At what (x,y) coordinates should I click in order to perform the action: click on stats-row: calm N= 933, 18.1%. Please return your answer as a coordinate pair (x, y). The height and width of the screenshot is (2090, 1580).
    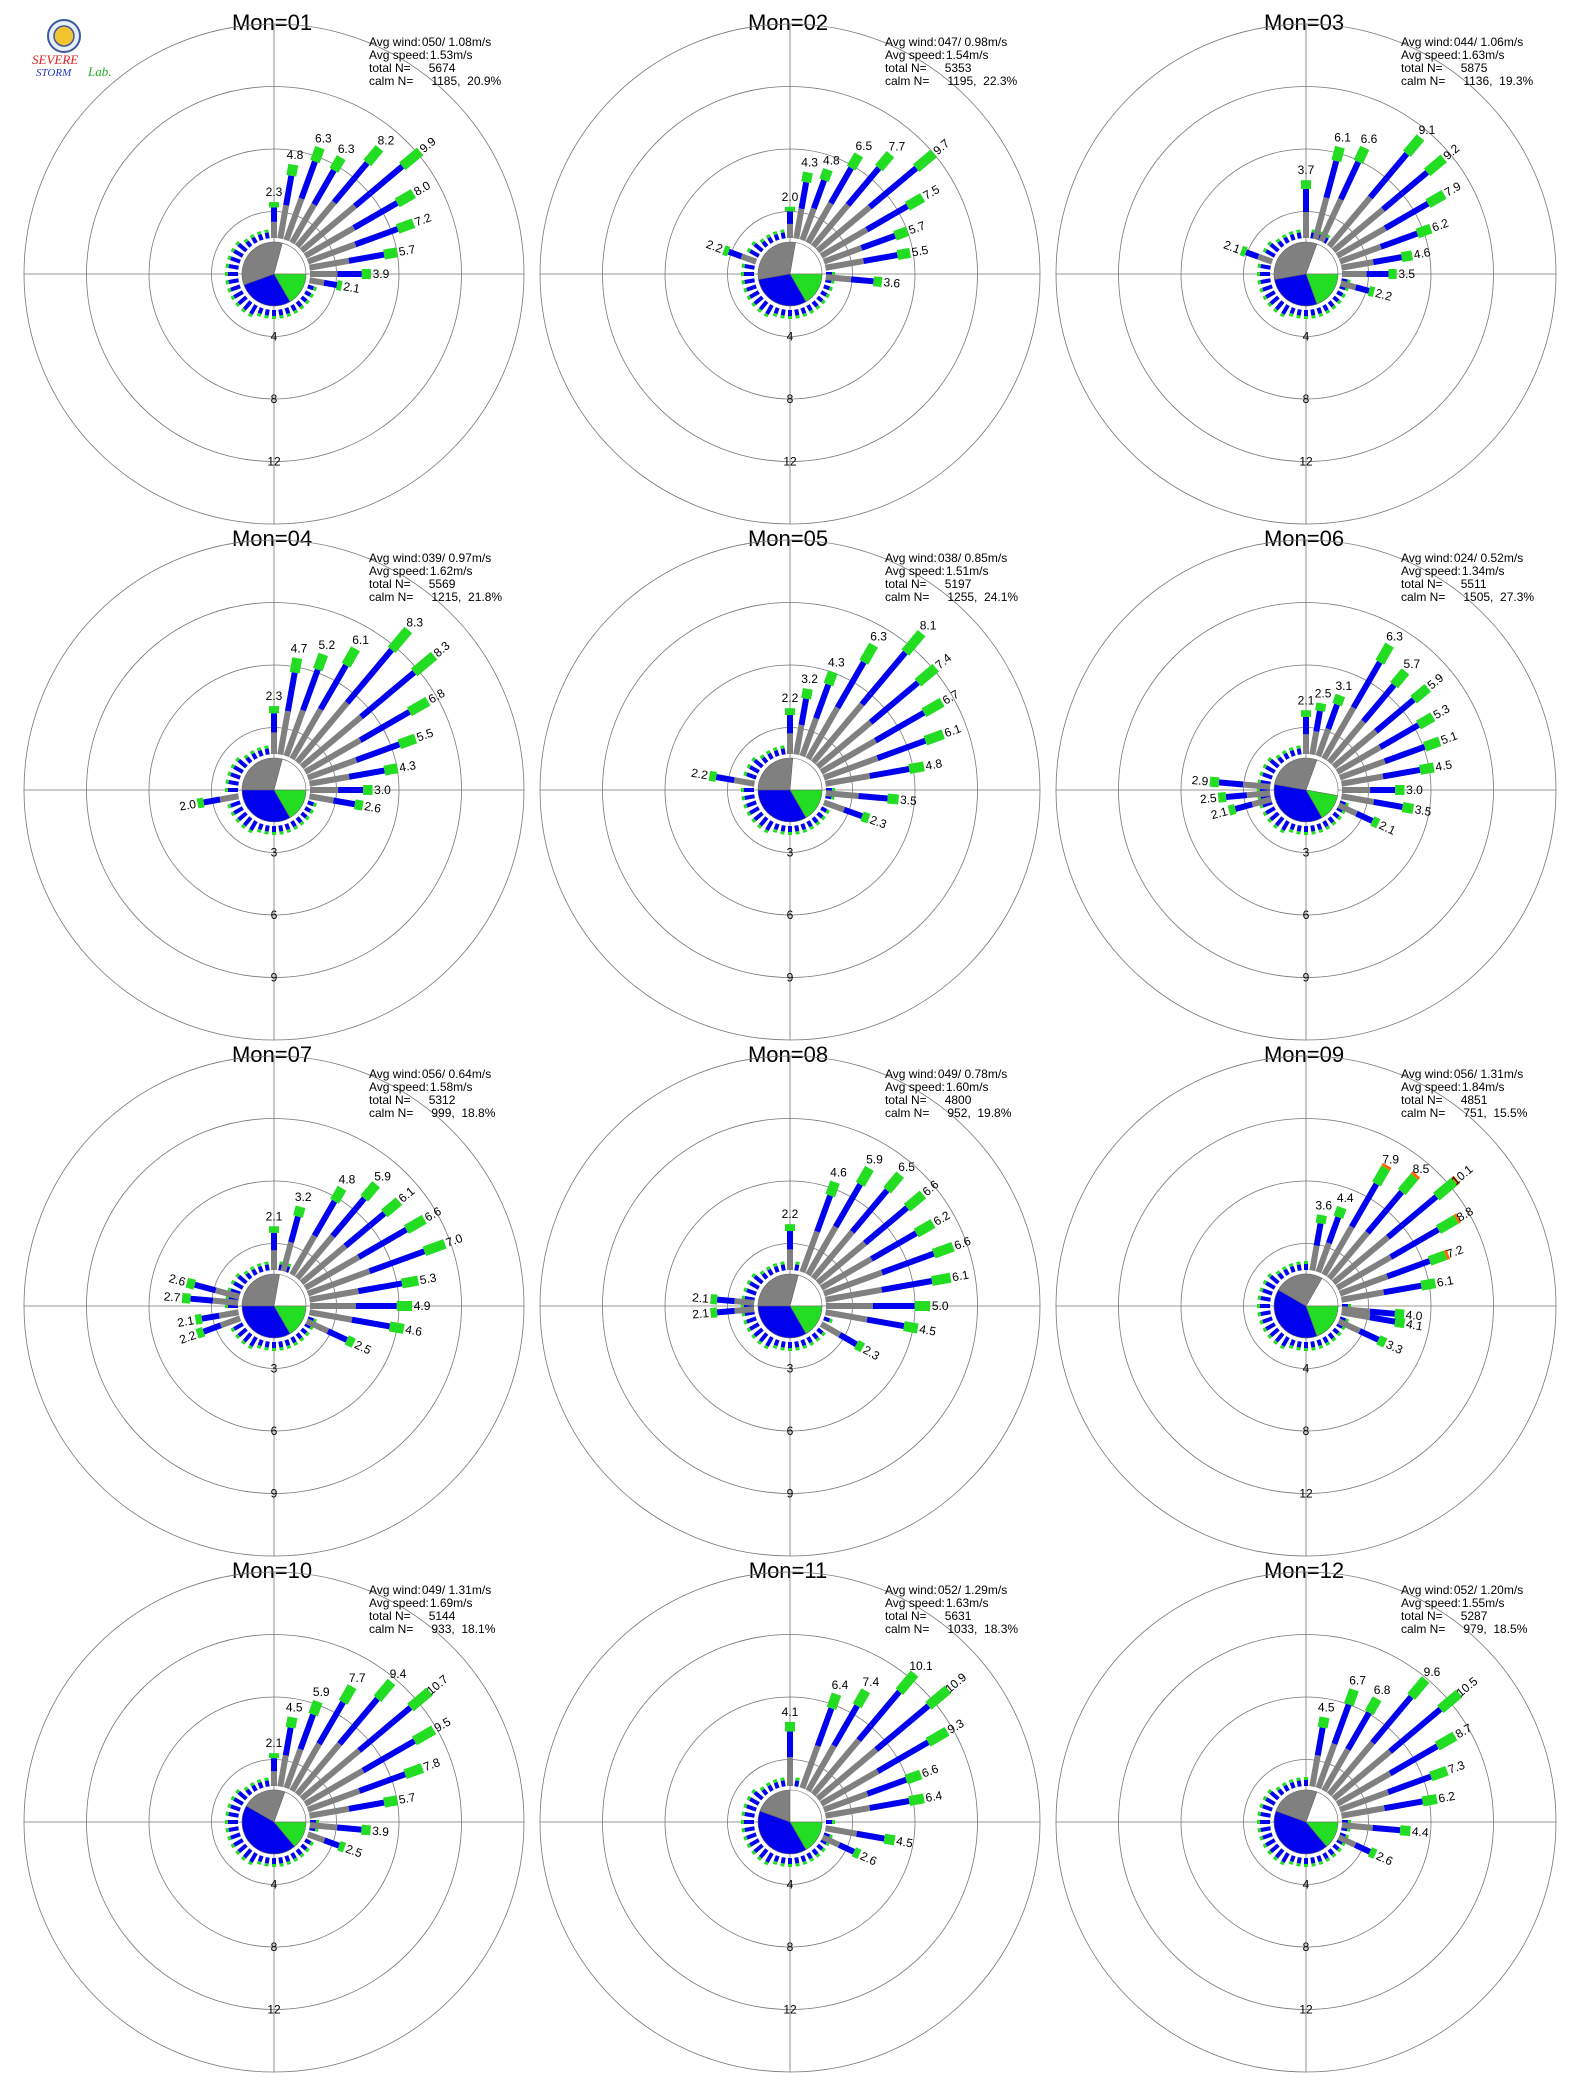
    Looking at the image, I should click on (432, 1629).